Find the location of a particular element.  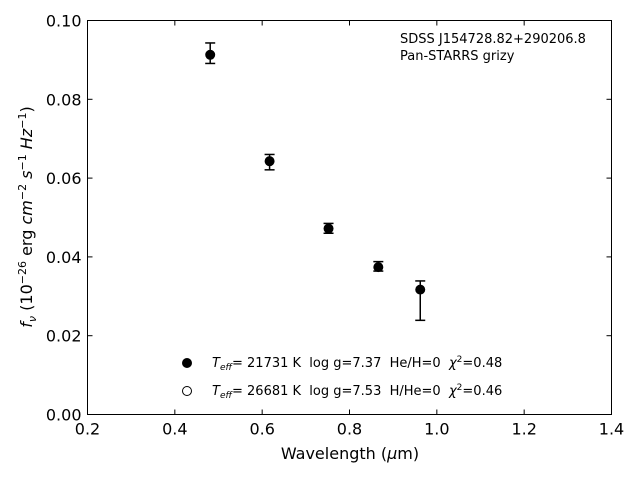

x-tick-label: 0.6 is located at coordinates (261, 429).